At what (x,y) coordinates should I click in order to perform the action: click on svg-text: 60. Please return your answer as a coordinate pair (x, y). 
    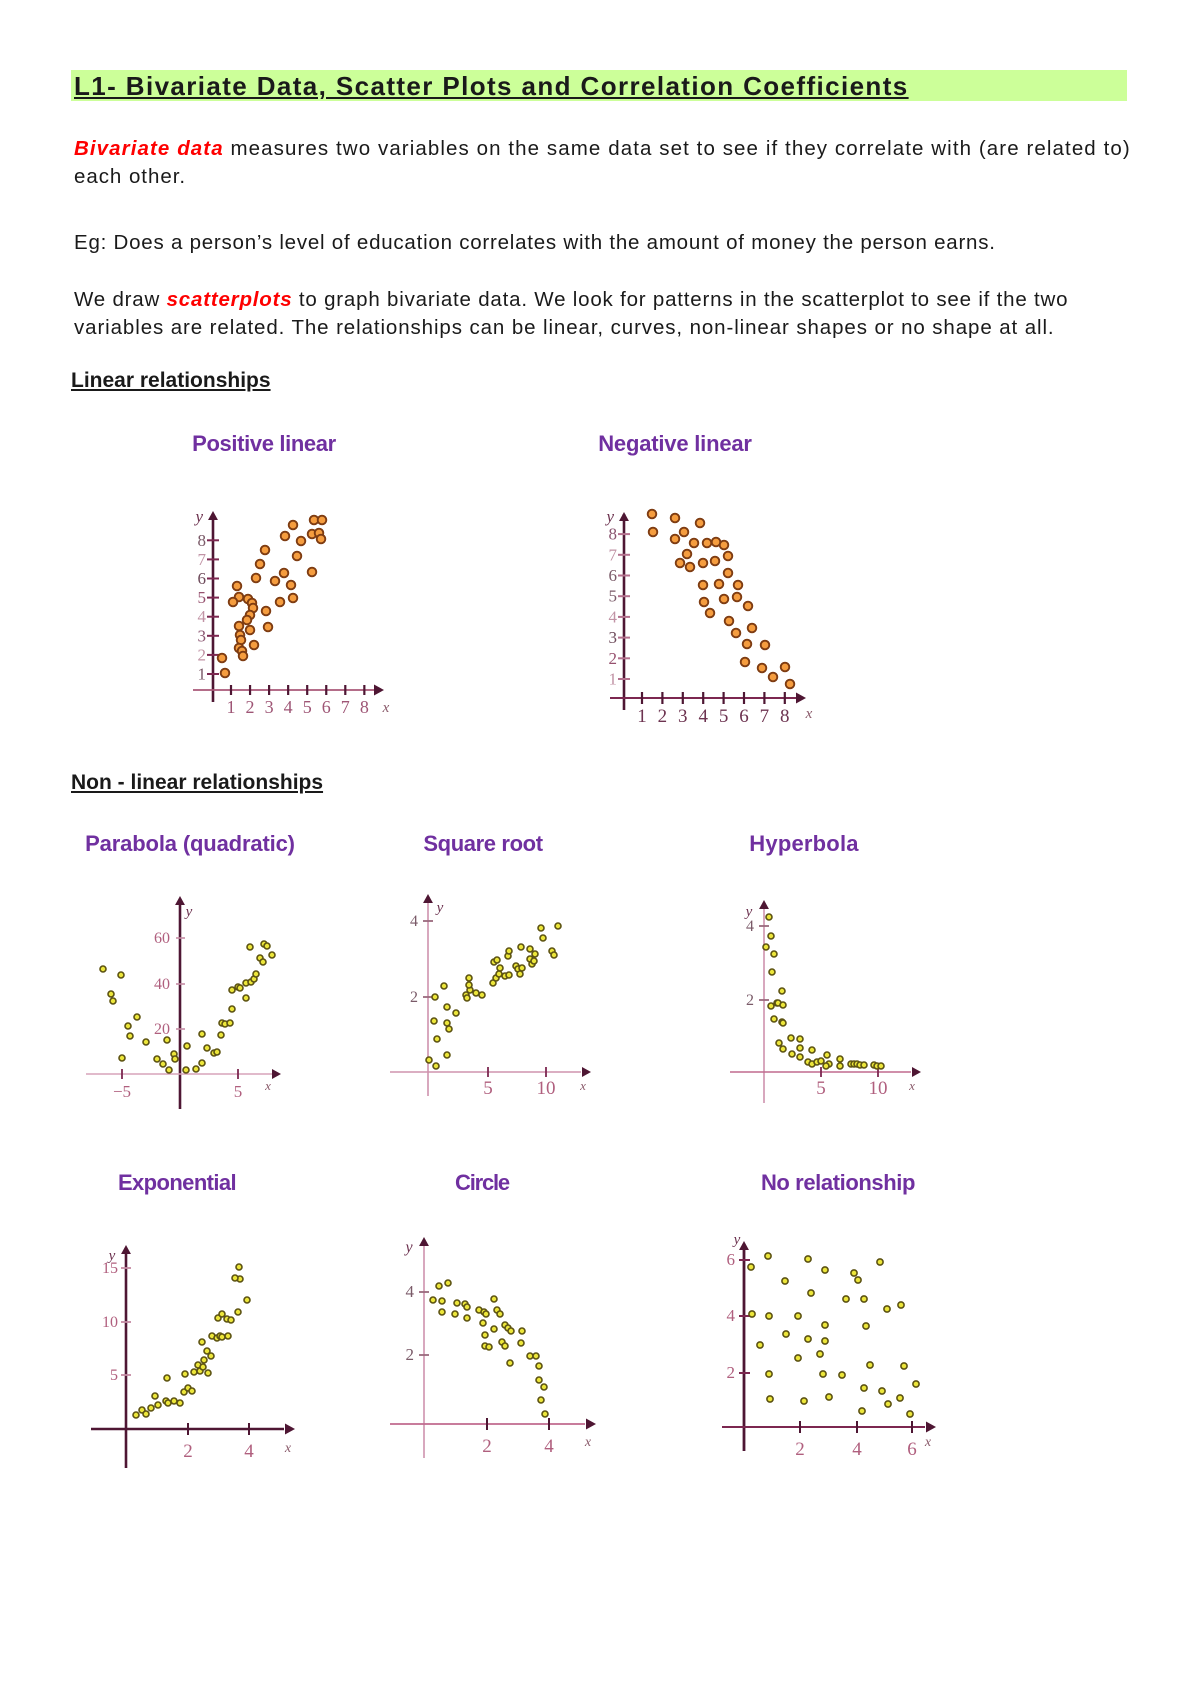
    Looking at the image, I should click on (162, 938).